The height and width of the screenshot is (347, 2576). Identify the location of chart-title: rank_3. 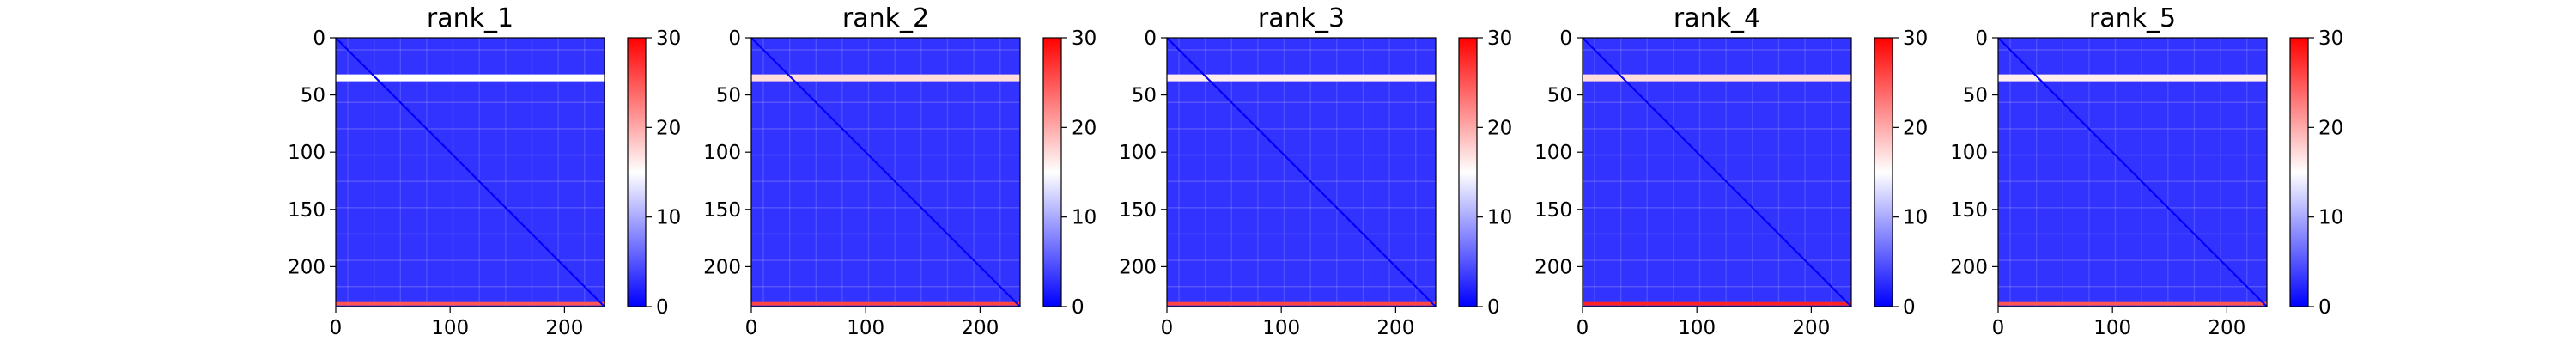
(1301, 18).